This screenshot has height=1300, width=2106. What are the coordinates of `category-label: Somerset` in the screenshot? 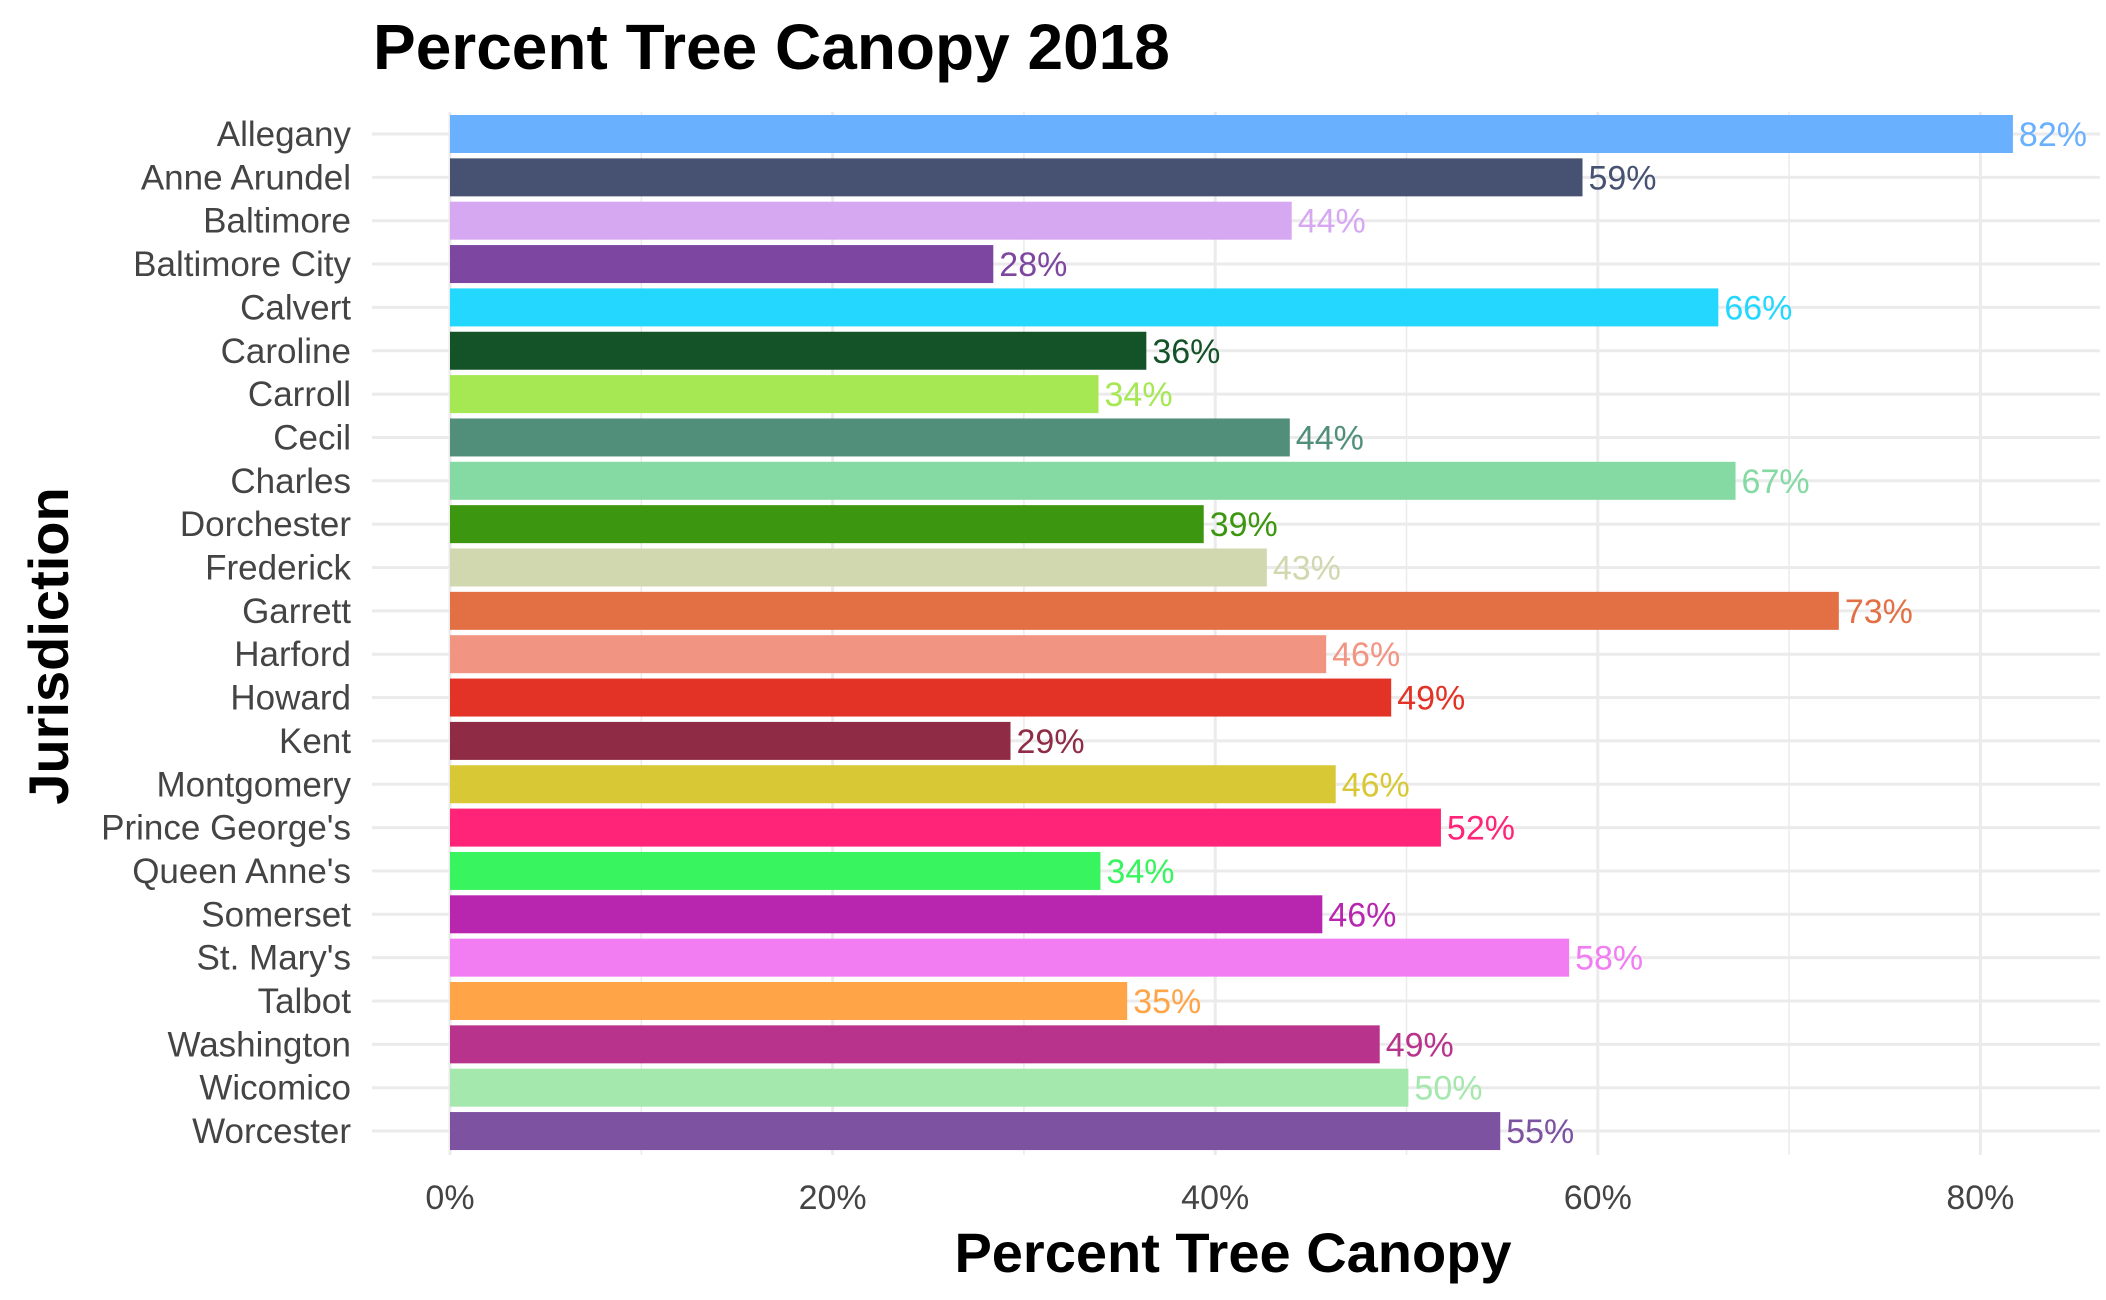 It's located at (276, 914).